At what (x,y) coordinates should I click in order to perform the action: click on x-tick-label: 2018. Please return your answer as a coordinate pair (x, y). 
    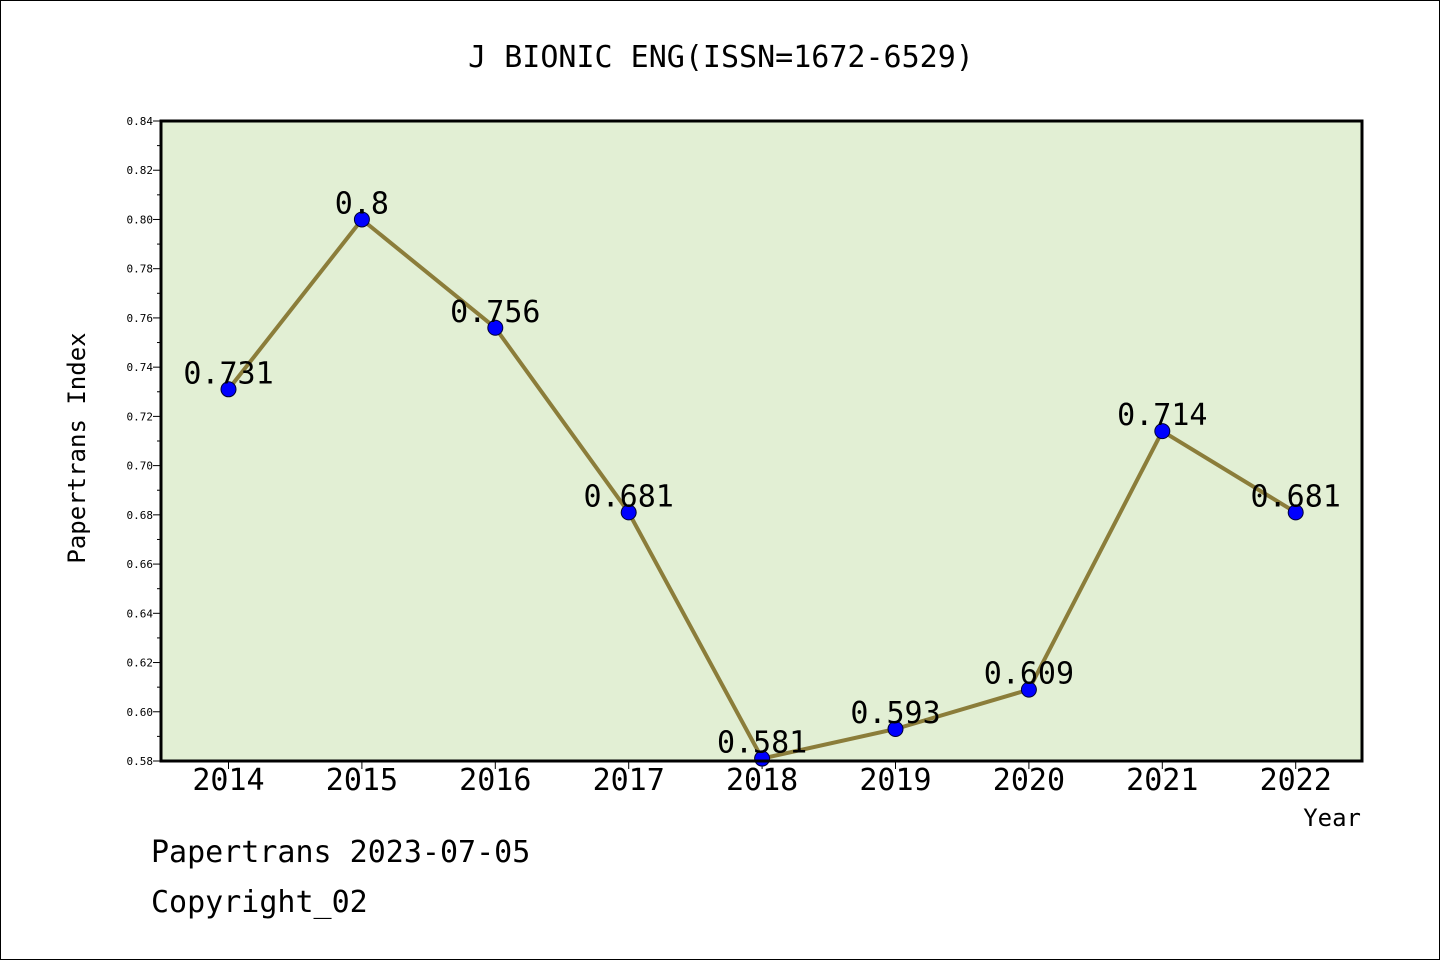
    Looking at the image, I should click on (762, 780).